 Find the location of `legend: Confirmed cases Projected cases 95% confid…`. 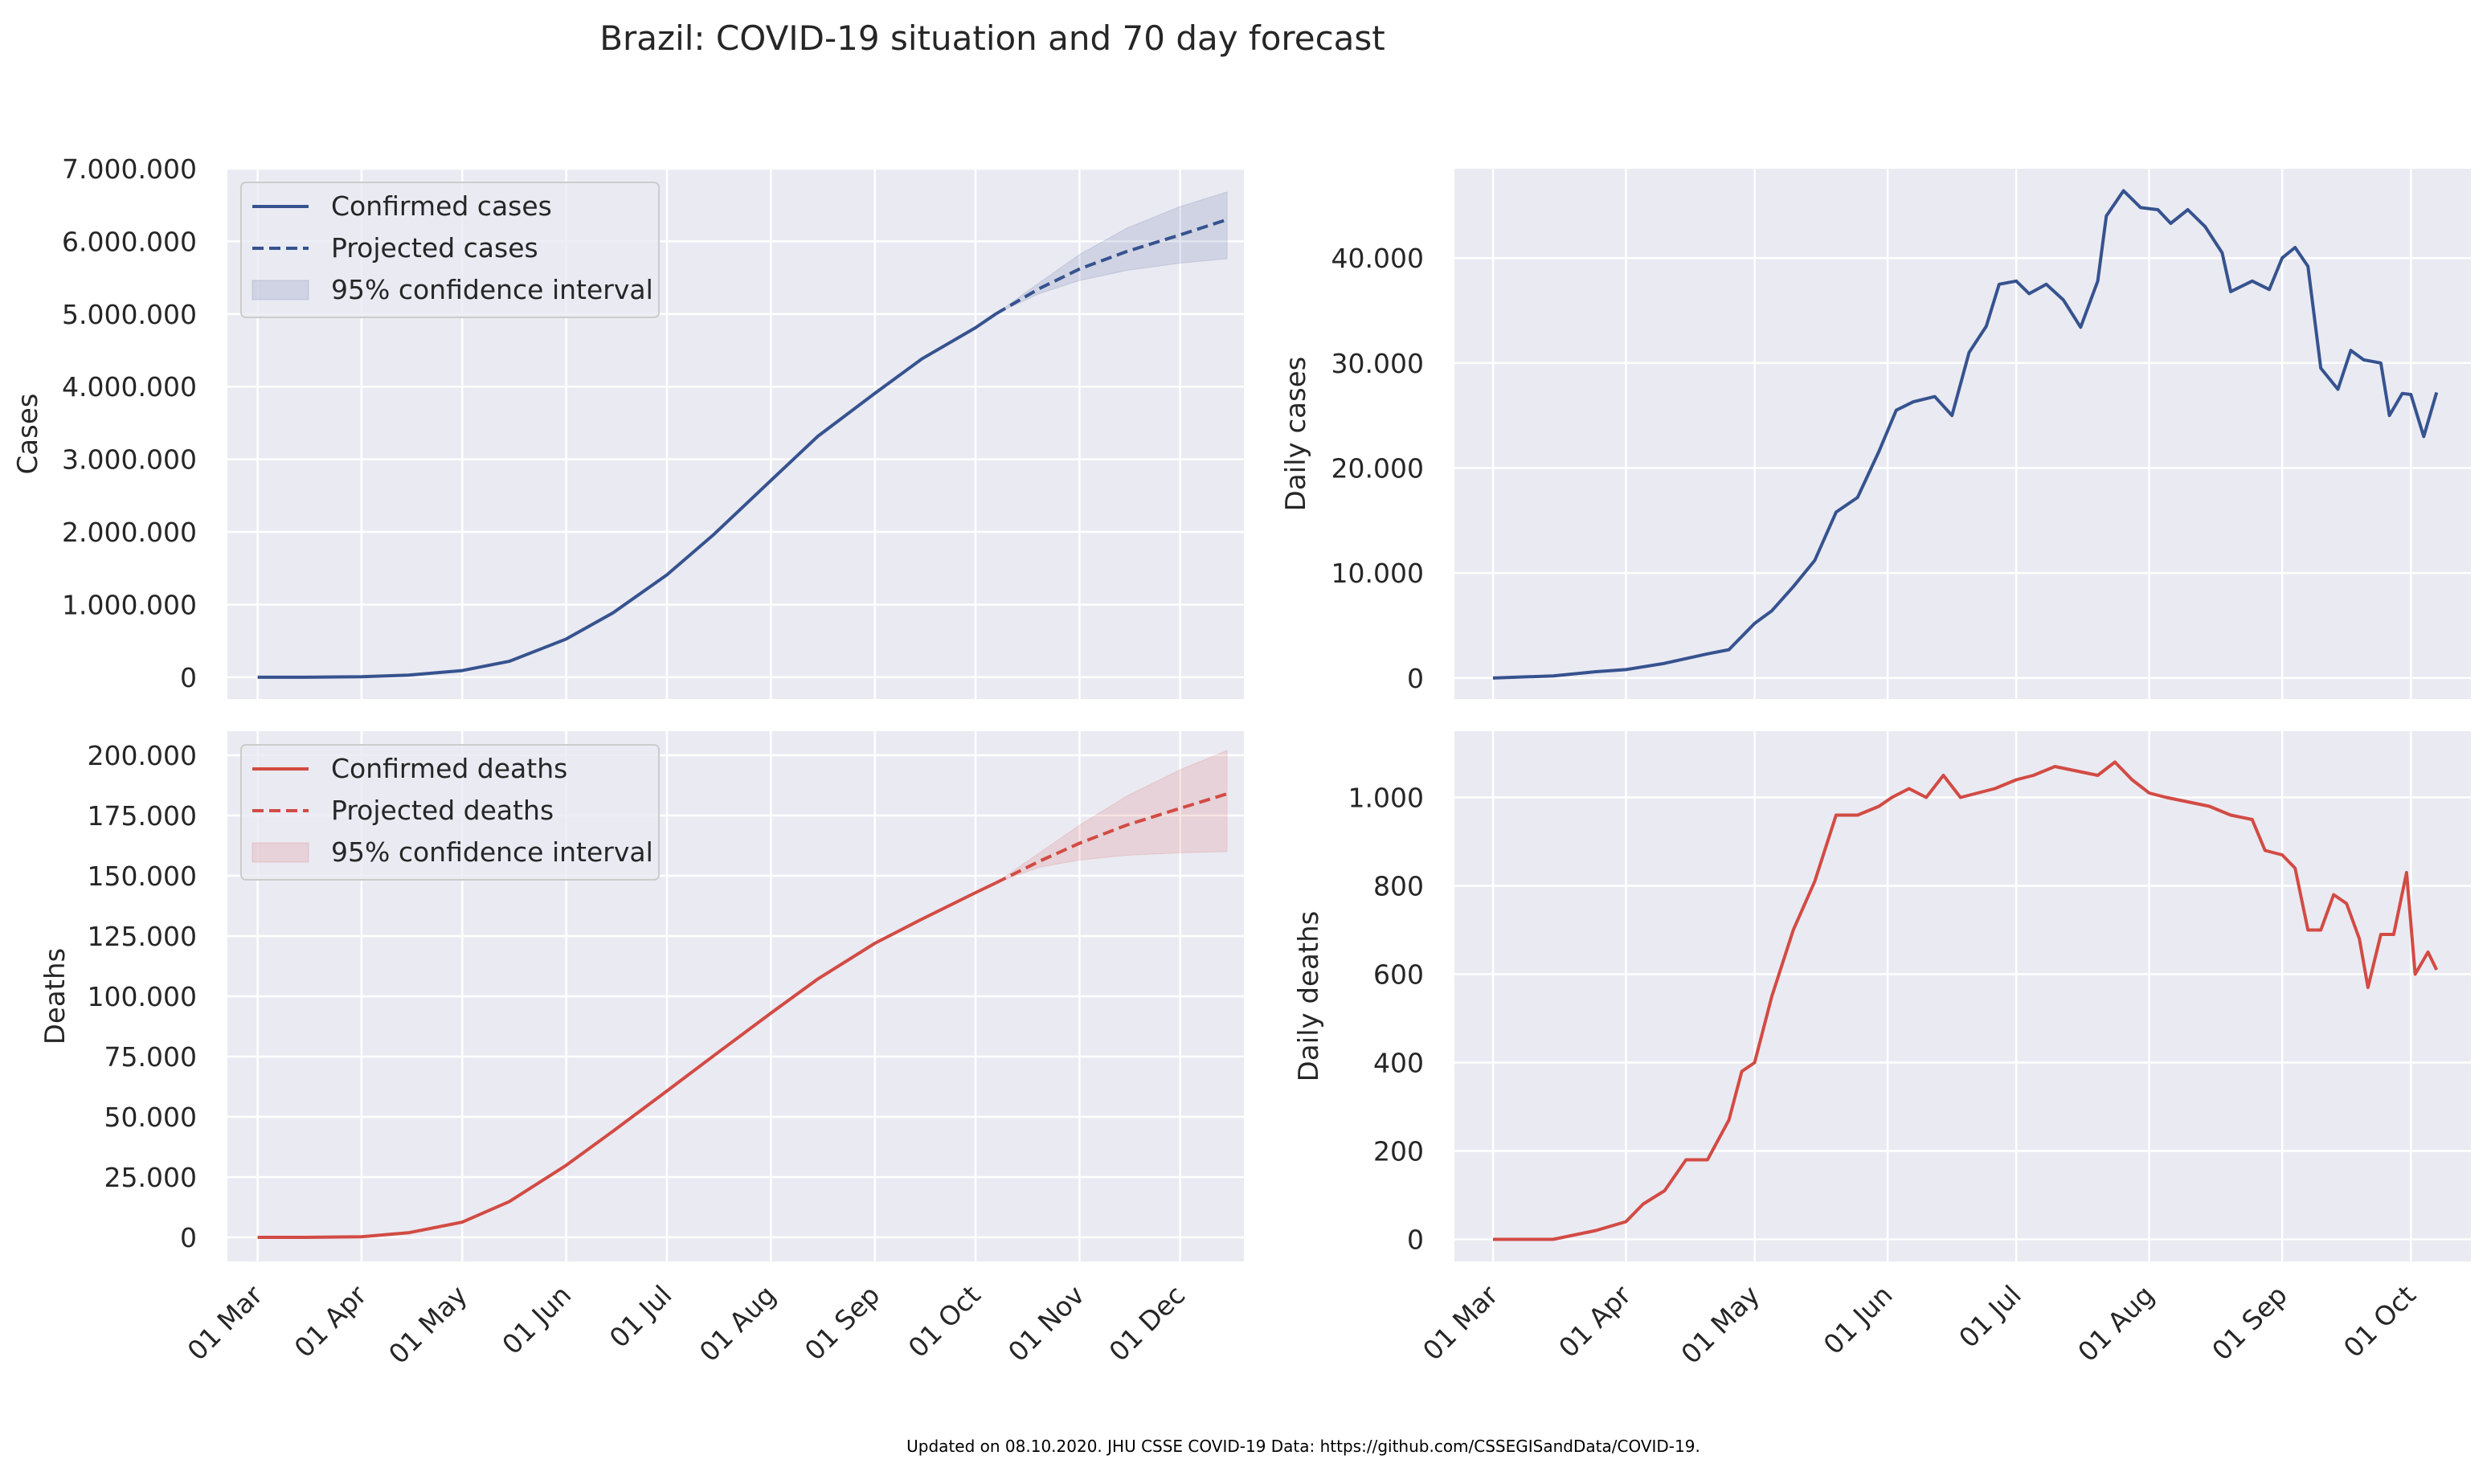

legend: Confirmed cases Projected cases 95% confid… is located at coordinates (450, 250).